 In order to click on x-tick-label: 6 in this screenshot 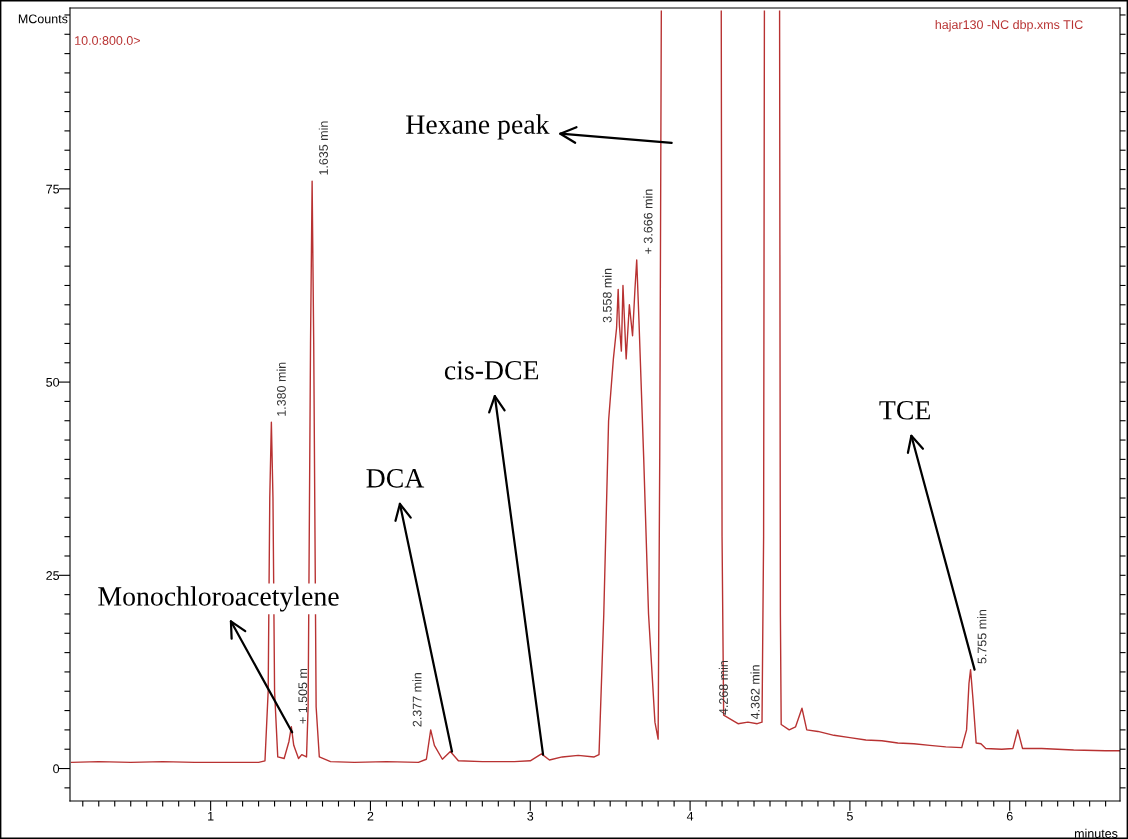, I will do `click(1009, 816)`.